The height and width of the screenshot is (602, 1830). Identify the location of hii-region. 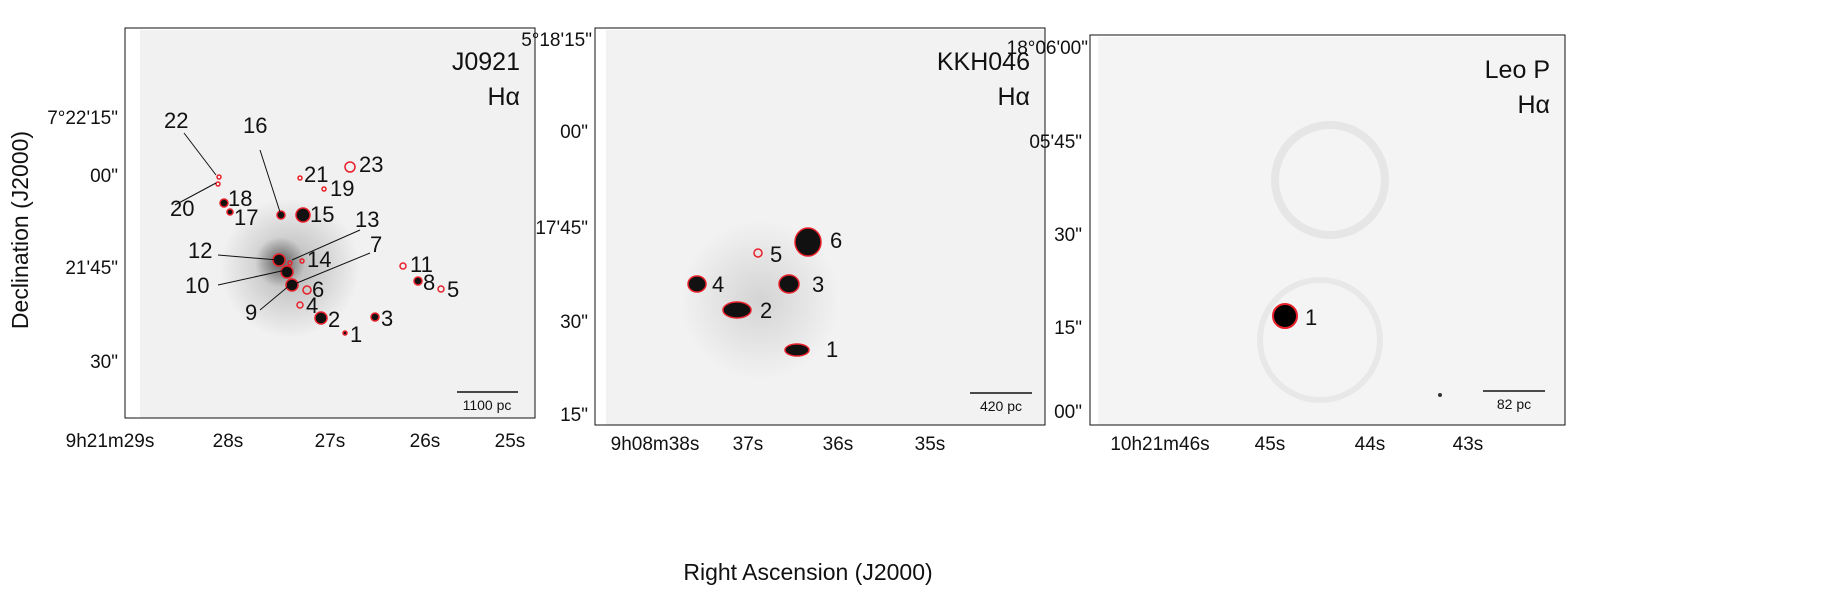
(1285, 316).